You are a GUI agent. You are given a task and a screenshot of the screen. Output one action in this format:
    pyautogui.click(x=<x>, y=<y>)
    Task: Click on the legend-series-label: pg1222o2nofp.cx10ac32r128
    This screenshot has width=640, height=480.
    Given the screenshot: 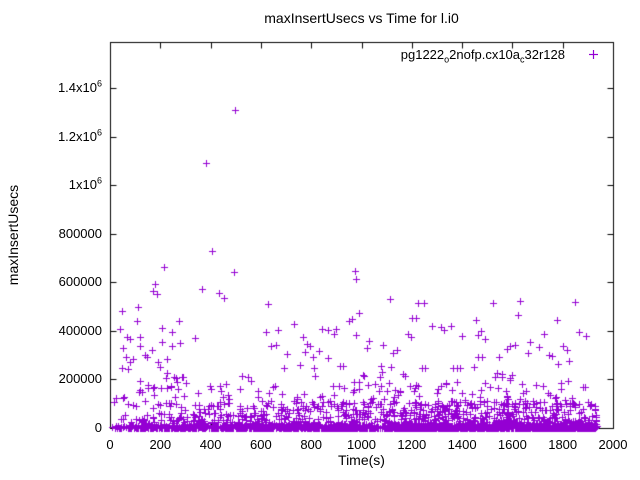 What is the action you would take?
    pyautogui.click(x=482, y=56)
    